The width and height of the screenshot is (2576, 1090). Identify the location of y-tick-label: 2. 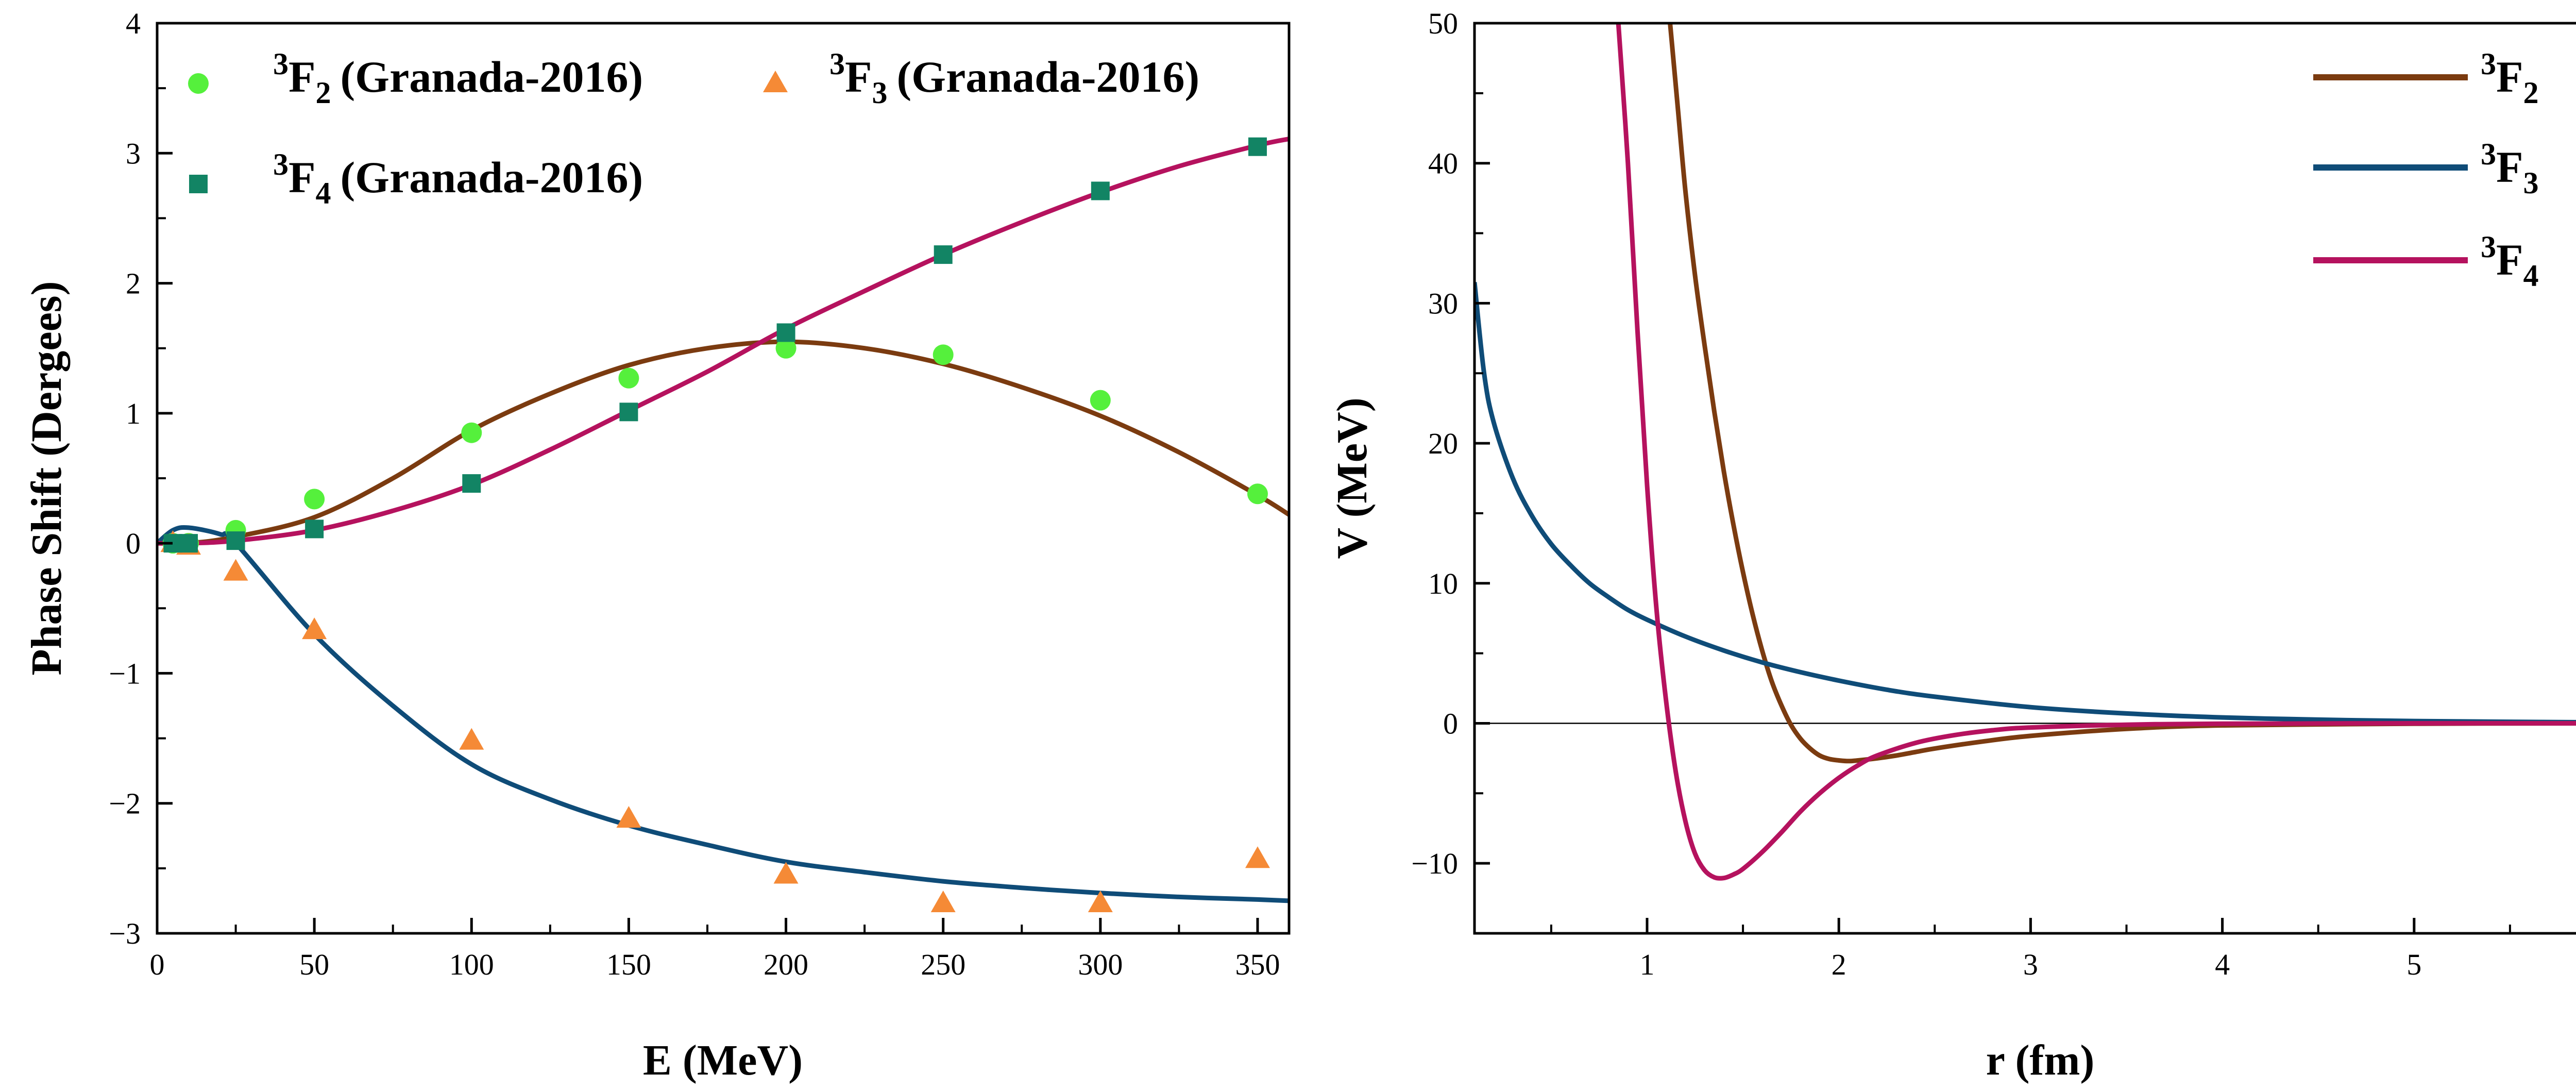
(133, 283).